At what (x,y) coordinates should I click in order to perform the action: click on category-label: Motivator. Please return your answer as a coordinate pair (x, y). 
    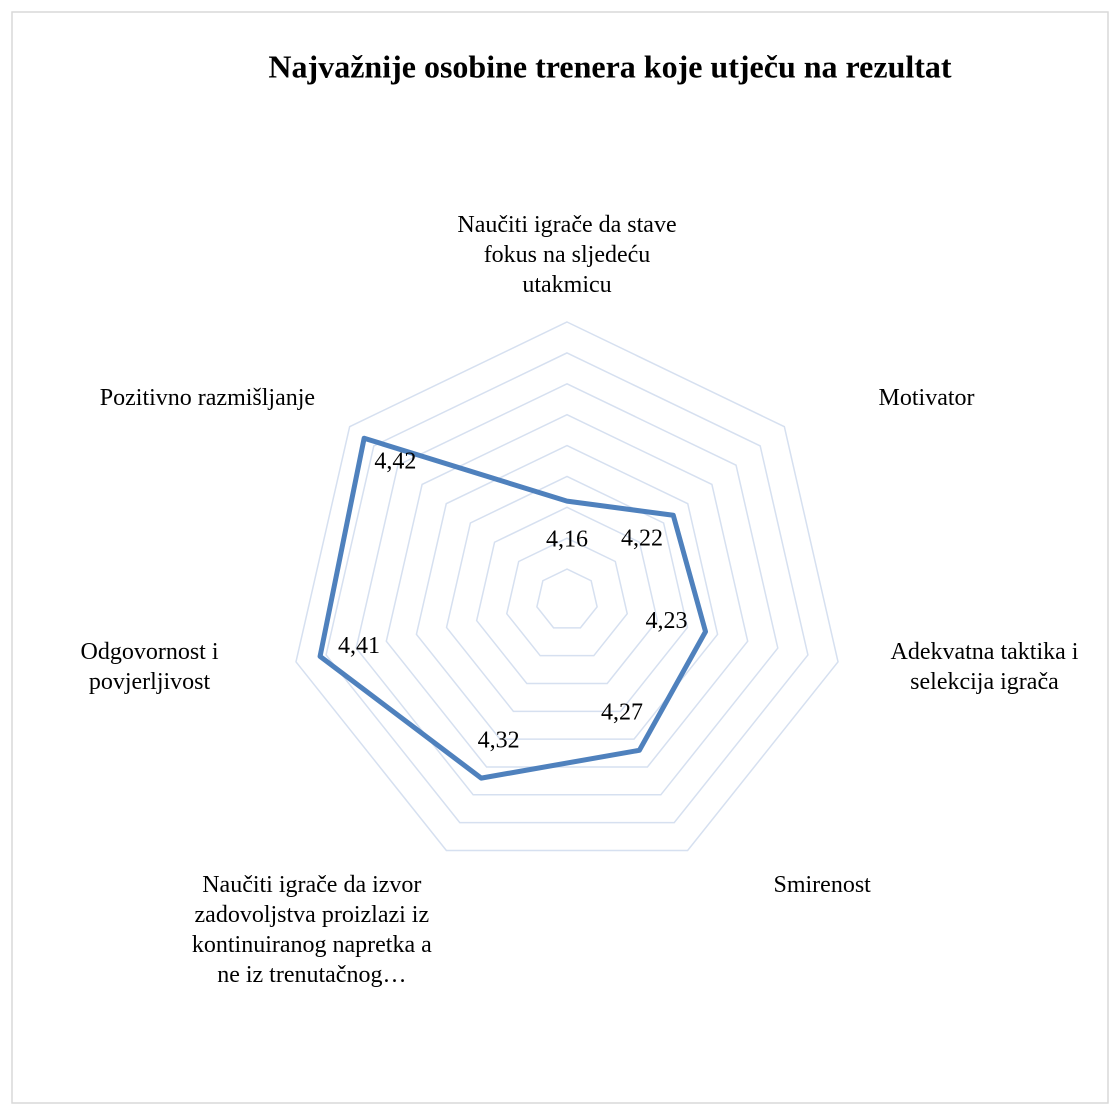
    Looking at the image, I should click on (926, 397).